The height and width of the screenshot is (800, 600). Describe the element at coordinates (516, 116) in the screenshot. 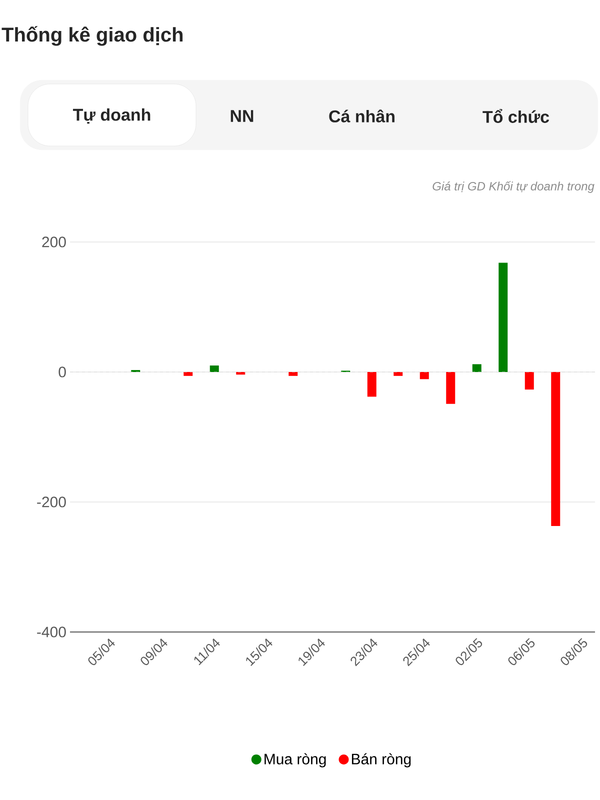

I see `text: Tổ chức` at that location.